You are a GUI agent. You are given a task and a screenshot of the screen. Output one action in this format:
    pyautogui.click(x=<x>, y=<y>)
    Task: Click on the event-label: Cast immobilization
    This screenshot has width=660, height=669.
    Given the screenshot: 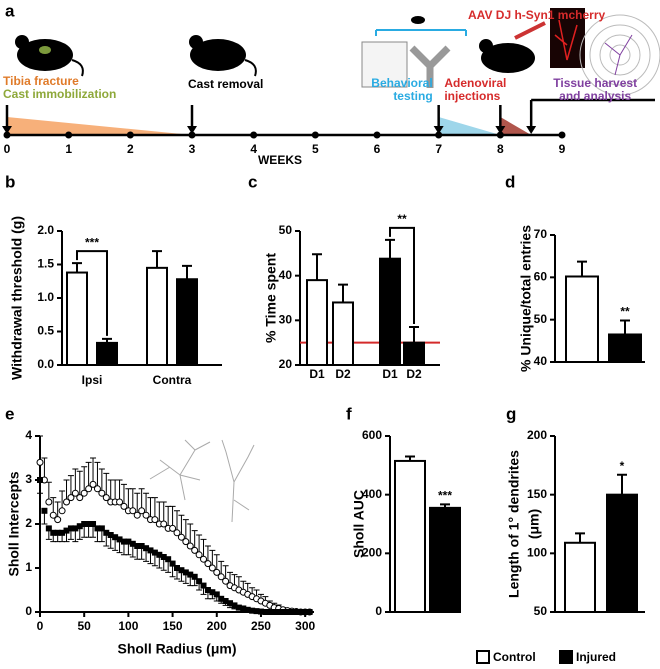 What is the action you would take?
    pyautogui.click(x=59, y=94)
    